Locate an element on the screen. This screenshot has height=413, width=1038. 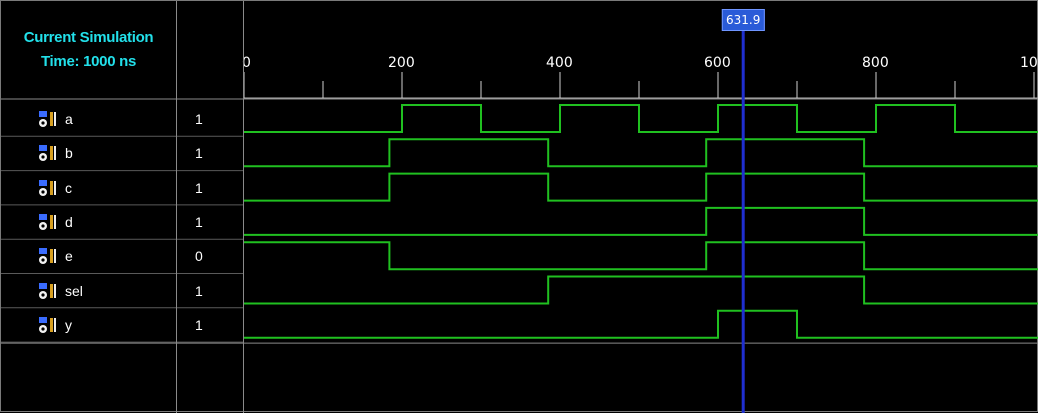
ruler-tick-label: 600 is located at coordinates (717, 63).